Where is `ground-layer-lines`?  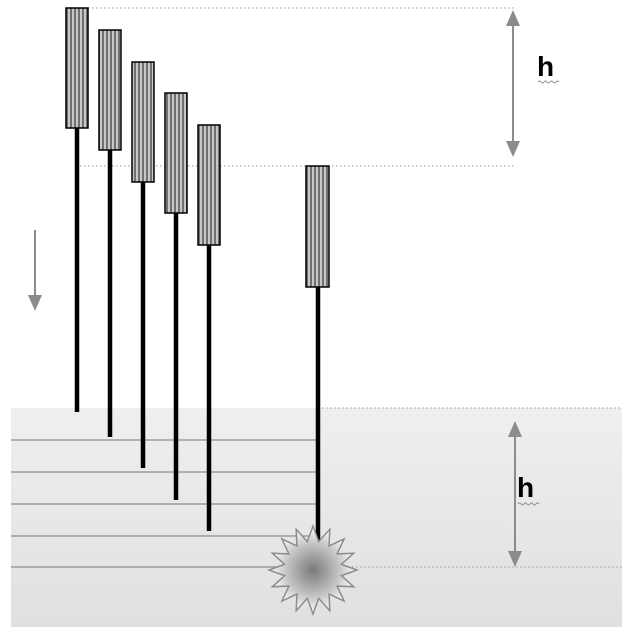 ground-layer-lines is located at coordinates (164, 503).